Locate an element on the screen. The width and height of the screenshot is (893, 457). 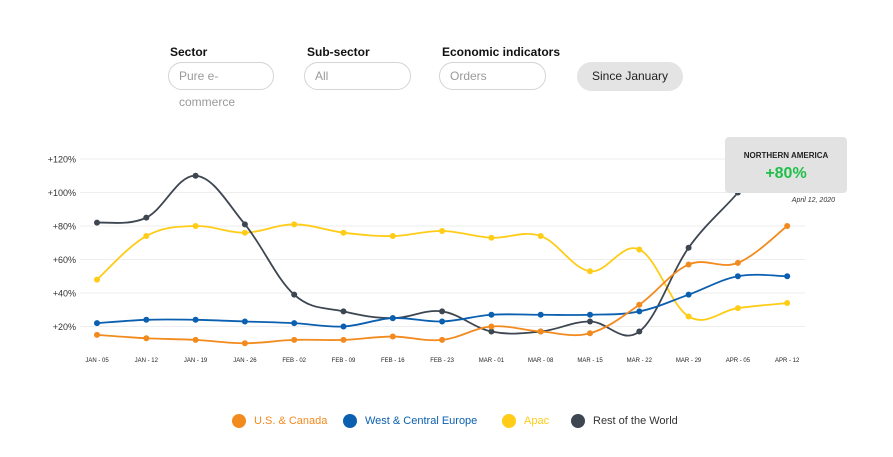
x-tick-label: MAR - 01 is located at coordinates (492, 361).